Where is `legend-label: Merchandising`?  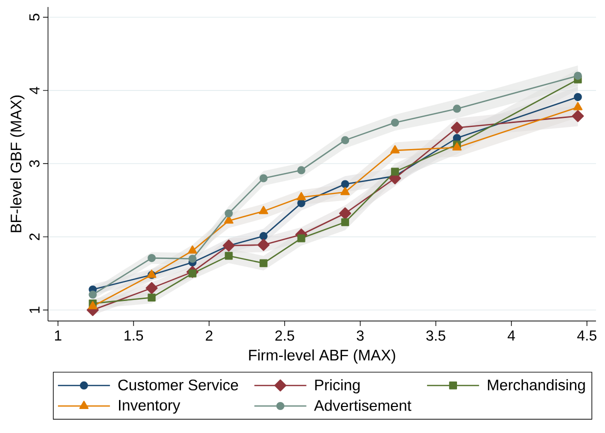
legend-label: Merchandising is located at coordinates (536, 386).